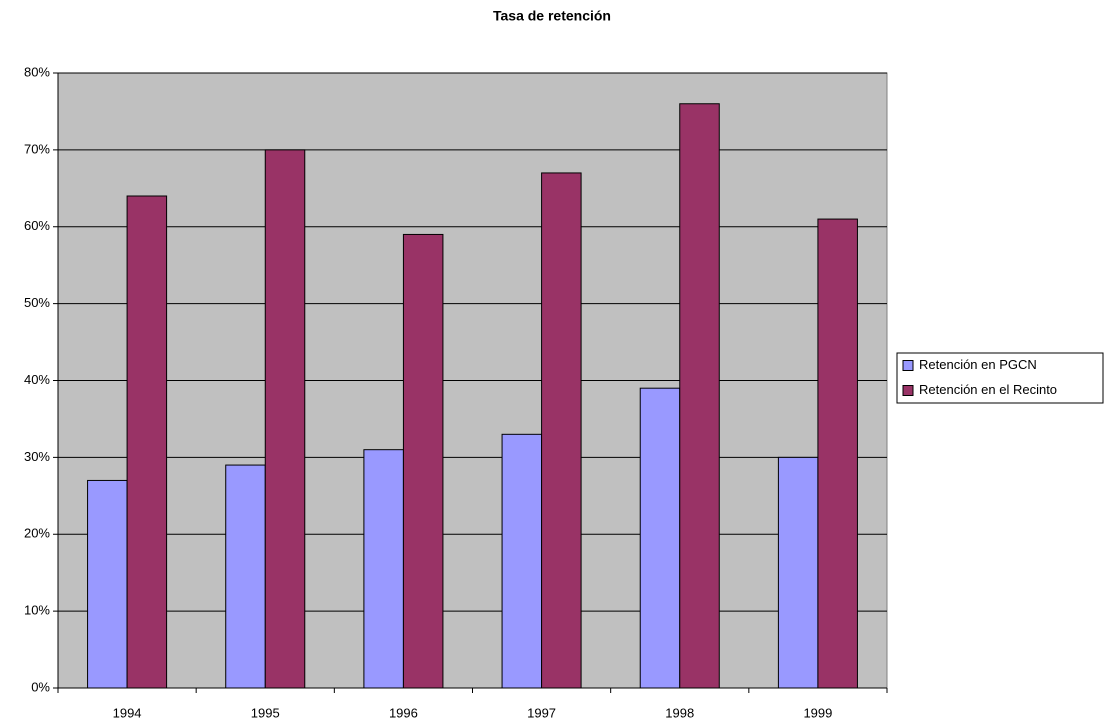 The image size is (1104, 719). I want to click on chart-title: Tasa de retención, so click(552, 16).